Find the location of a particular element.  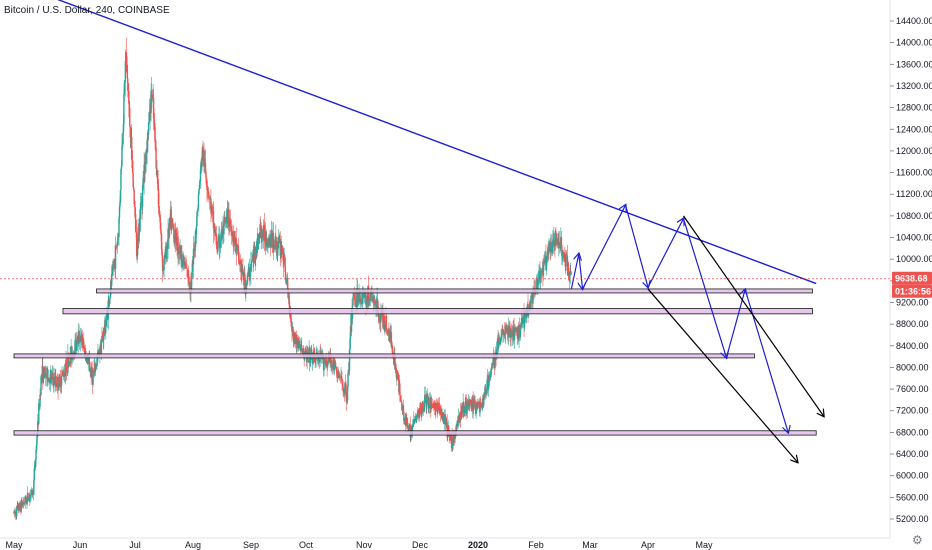

countdown-badge is located at coordinates (912, 291).